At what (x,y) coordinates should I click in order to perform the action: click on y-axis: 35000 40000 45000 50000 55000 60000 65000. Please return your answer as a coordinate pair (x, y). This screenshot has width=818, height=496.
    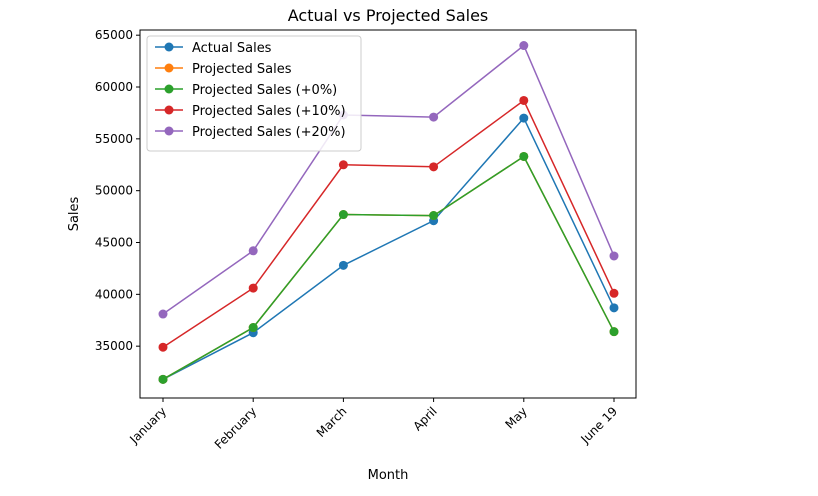
    Looking at the image, I should click on (117, 190).